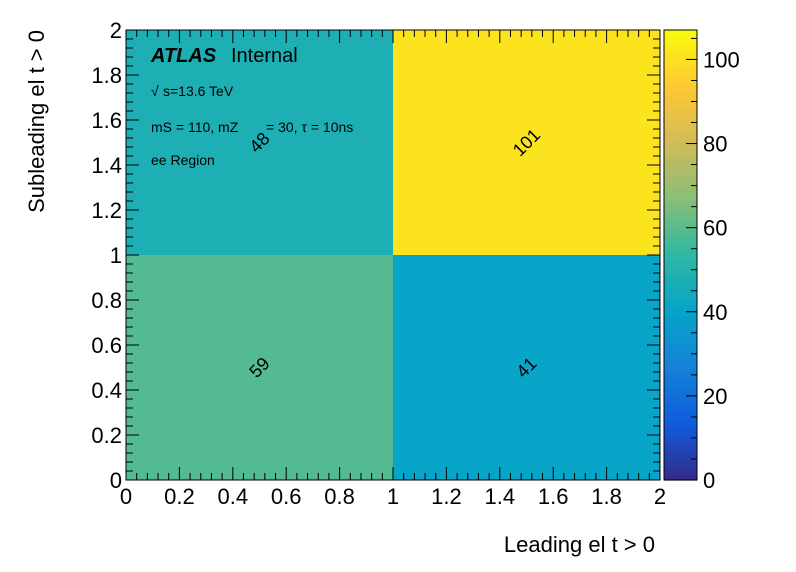  What do you see at coordinates (500, 496) in the screenshot?
I see `x-tick-label-7: 1.4` at bounding box center [500, 496].